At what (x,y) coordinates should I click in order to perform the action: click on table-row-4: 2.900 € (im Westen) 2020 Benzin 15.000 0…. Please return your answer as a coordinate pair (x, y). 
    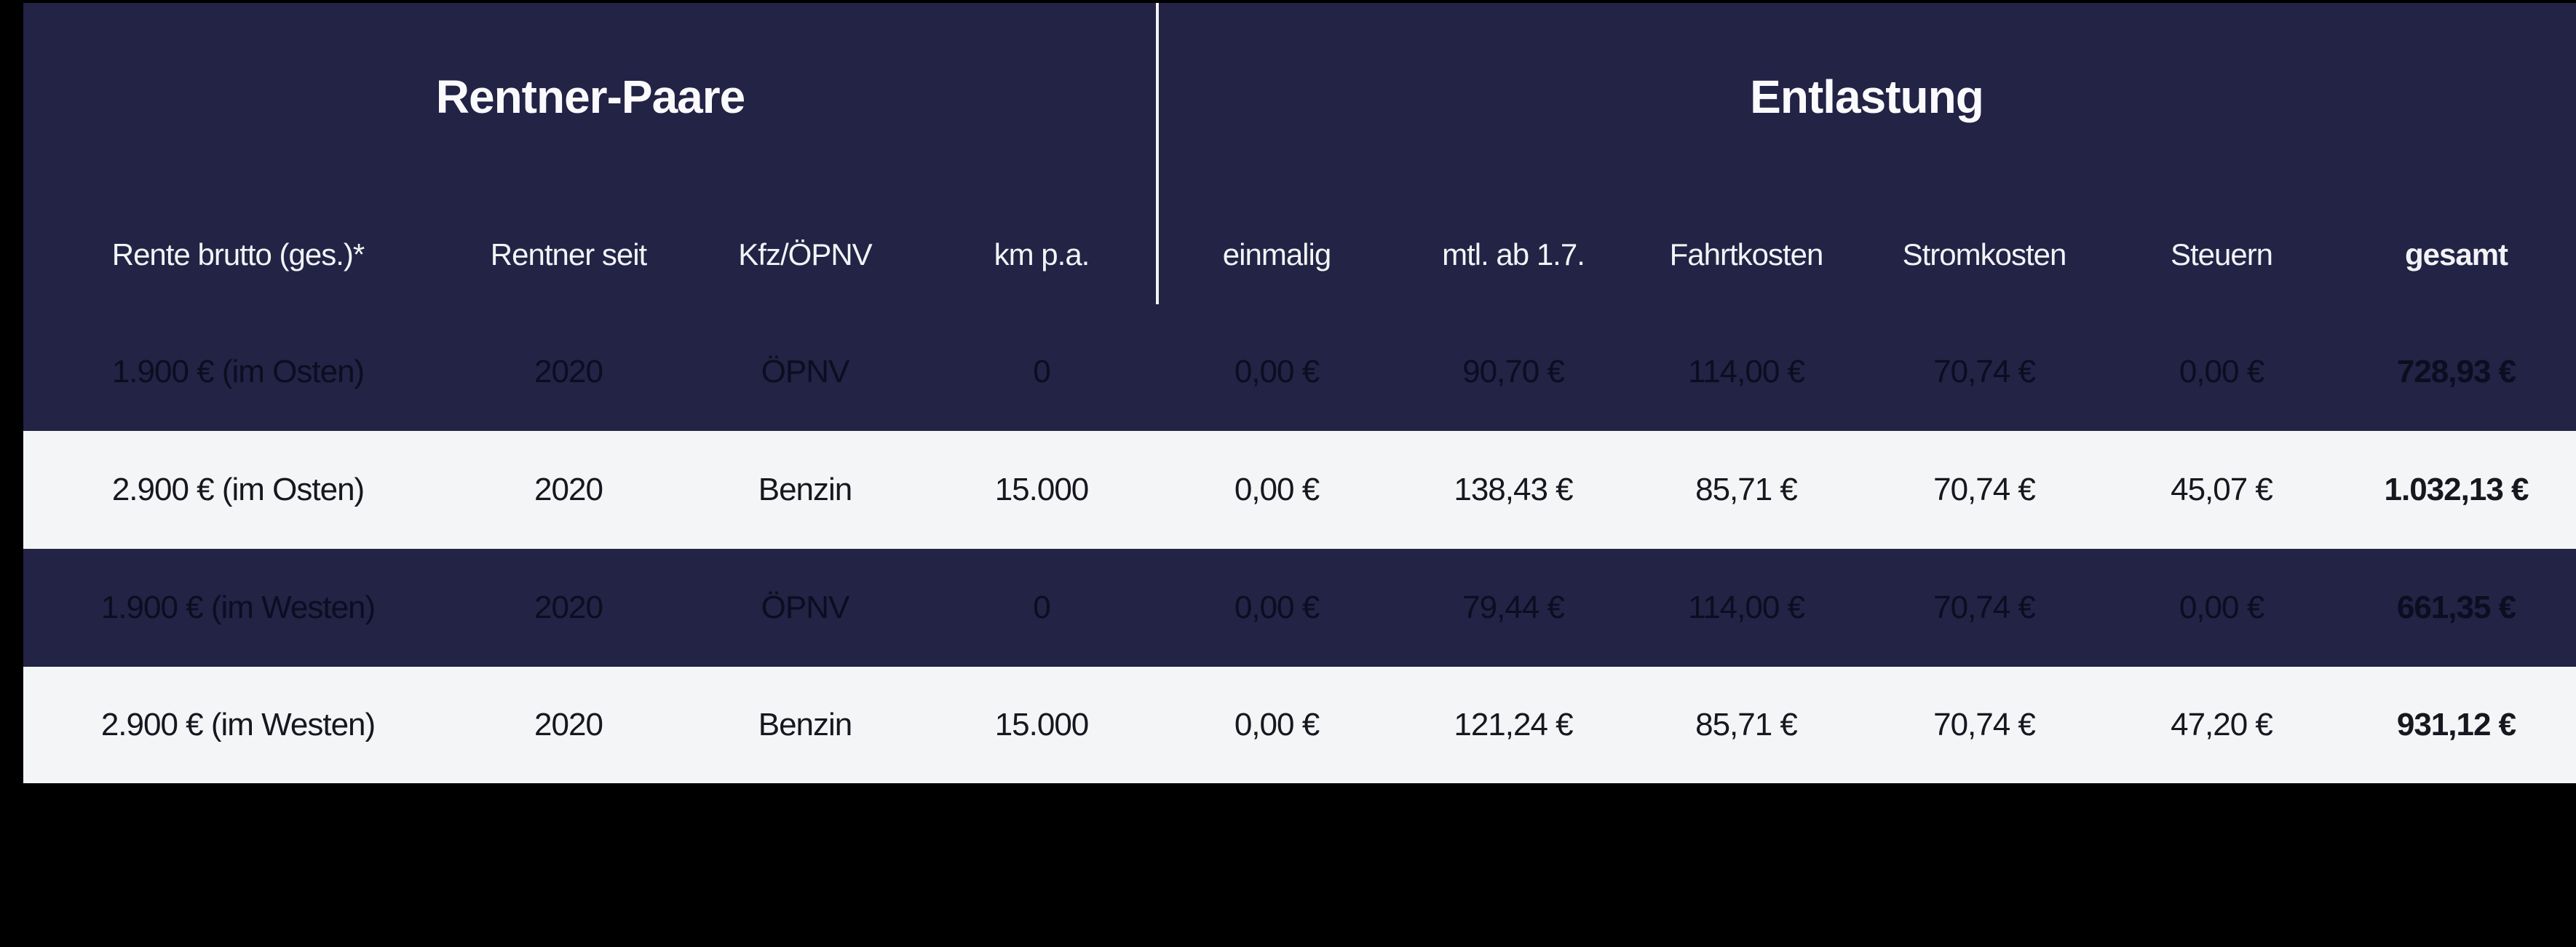
    Looking at the image, I should click on (1299, 725).